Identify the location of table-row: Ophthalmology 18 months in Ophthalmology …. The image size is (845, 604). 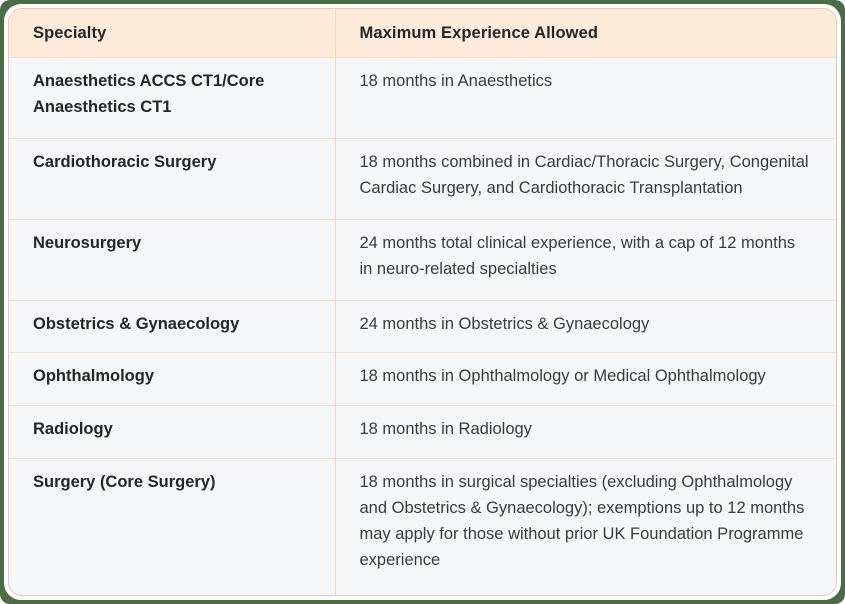
(422, 379).